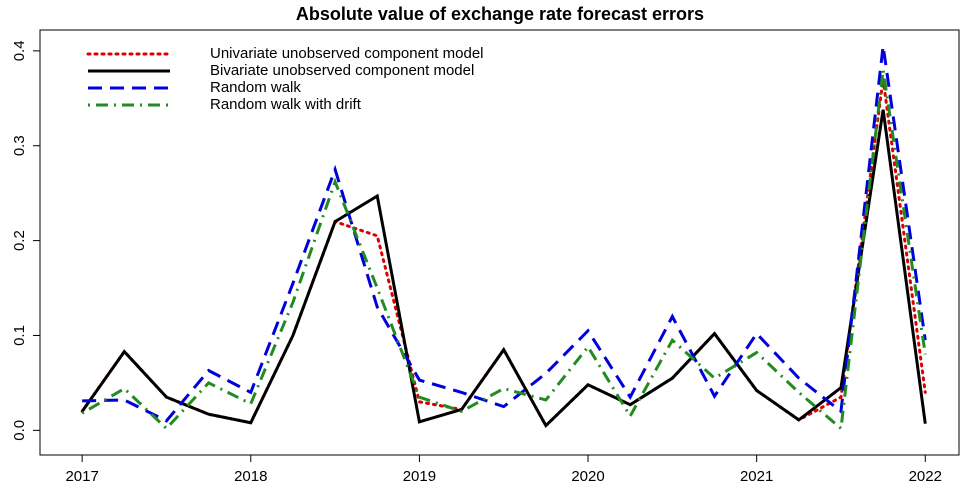 This screenshot has height=488, width=961. Describe the element at coordinates (19, 240) in the screenshot. I see `y-tick-label: 0.2` at that location.